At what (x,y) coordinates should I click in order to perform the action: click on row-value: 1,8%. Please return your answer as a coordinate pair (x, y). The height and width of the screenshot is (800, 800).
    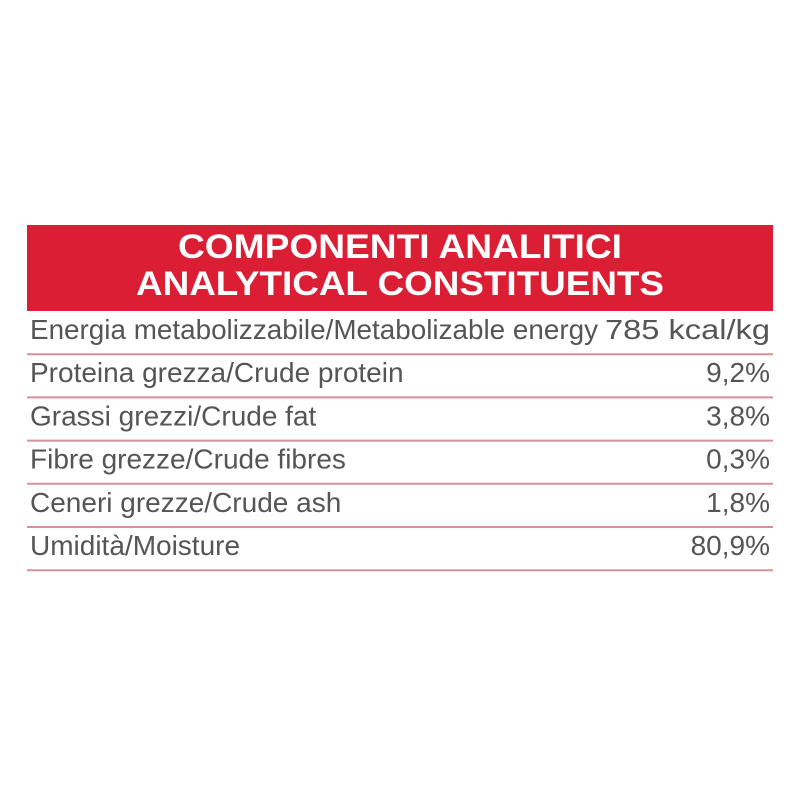
    Looking at the image, I should click on (738, 502).